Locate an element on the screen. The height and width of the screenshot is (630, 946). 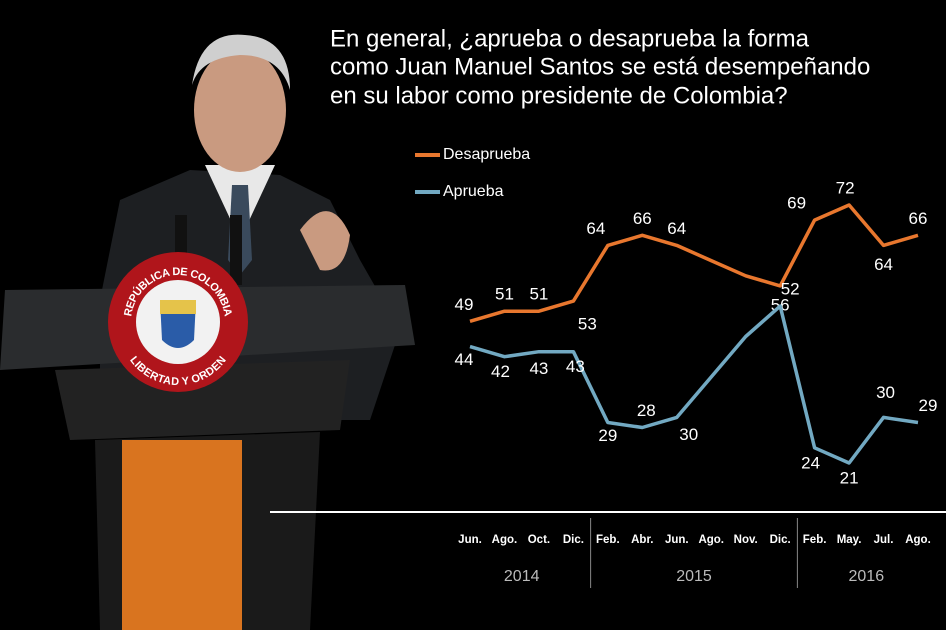
data-label: 42 is located at coordinates (500, 371).